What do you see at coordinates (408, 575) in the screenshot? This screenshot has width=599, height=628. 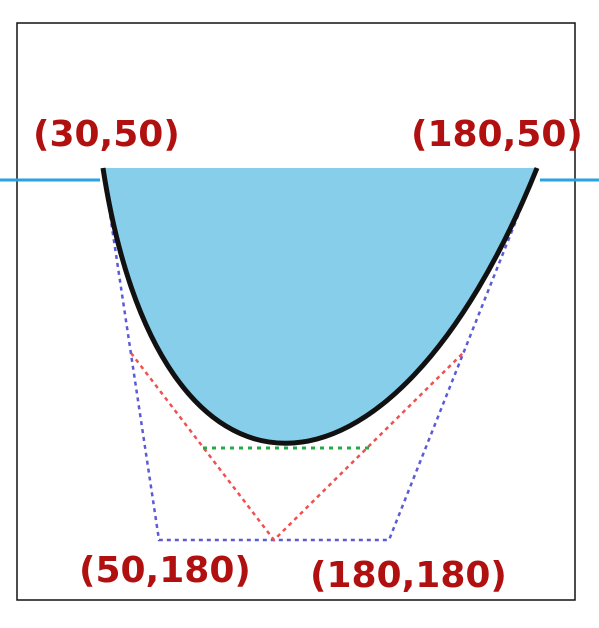 I see `label-bottom-right: (180,180)` at bounding box center [408, 575].